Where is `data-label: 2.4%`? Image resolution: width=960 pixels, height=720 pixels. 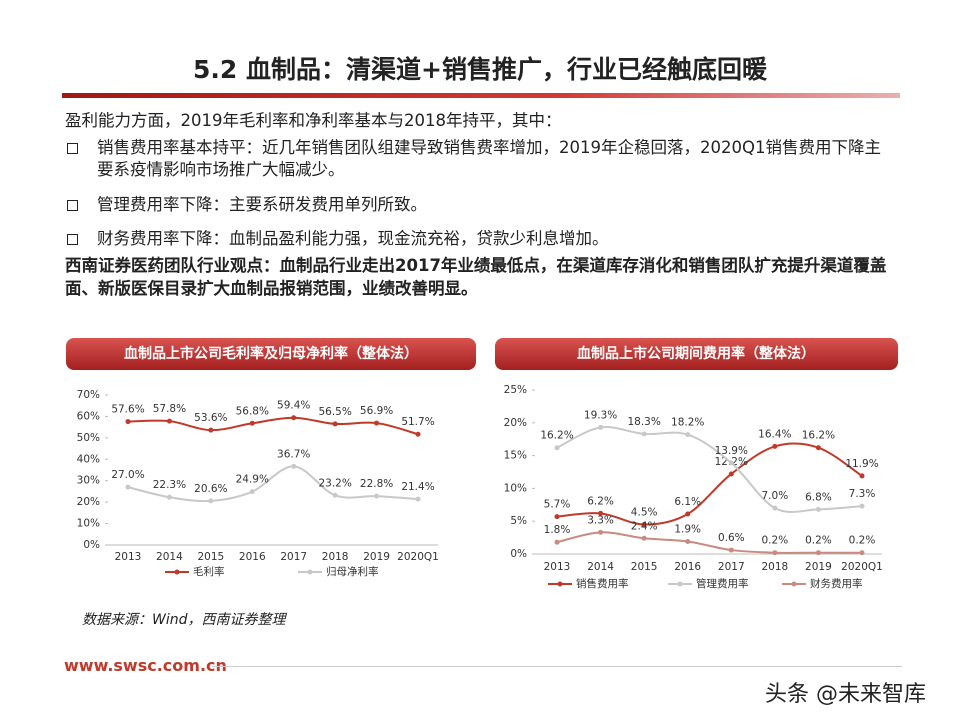 data-label: 2.4% is located at coordinates (644, 526).